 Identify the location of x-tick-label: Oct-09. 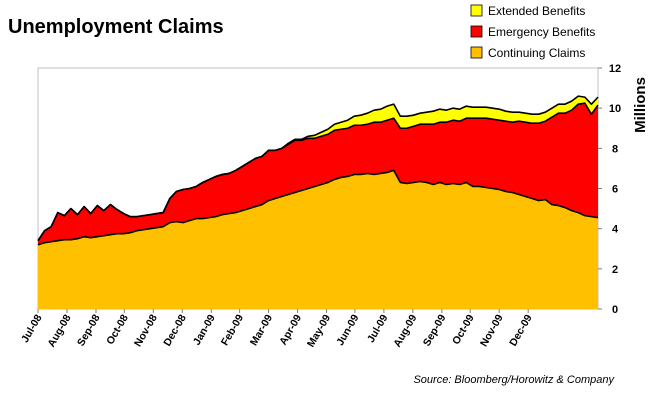
(463, 329).